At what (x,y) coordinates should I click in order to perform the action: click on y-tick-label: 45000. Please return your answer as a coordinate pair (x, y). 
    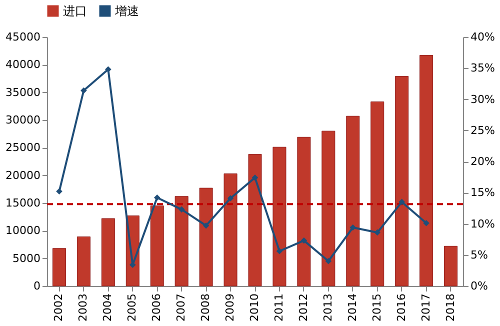
    Looking at the image, I should click on (23, 37).